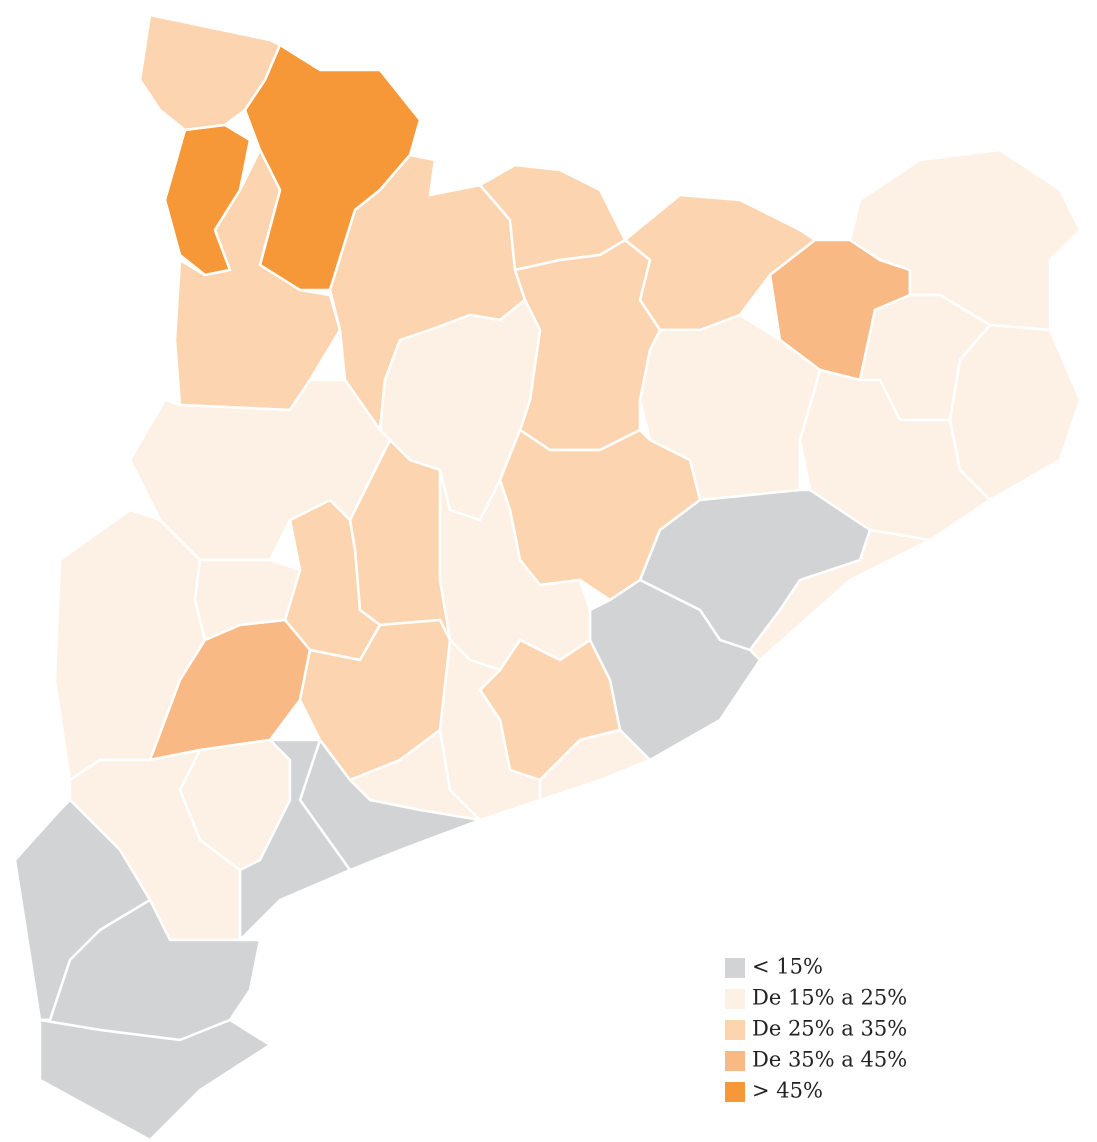 The image size is (1097, 1142). Describe the element at coordinates (829, 998) in the screenshot. I see `legend-label: De 15% a 25%` at that location.